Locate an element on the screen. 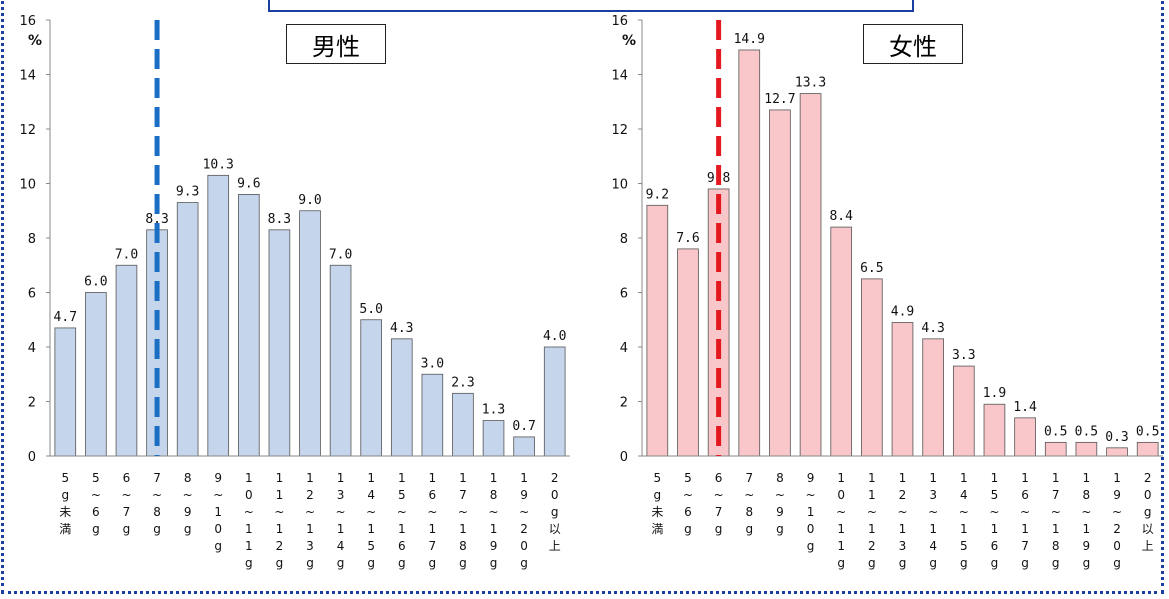 The image size is (1169, 599). data-label: 9.0 is located at coordinates (309, 200).